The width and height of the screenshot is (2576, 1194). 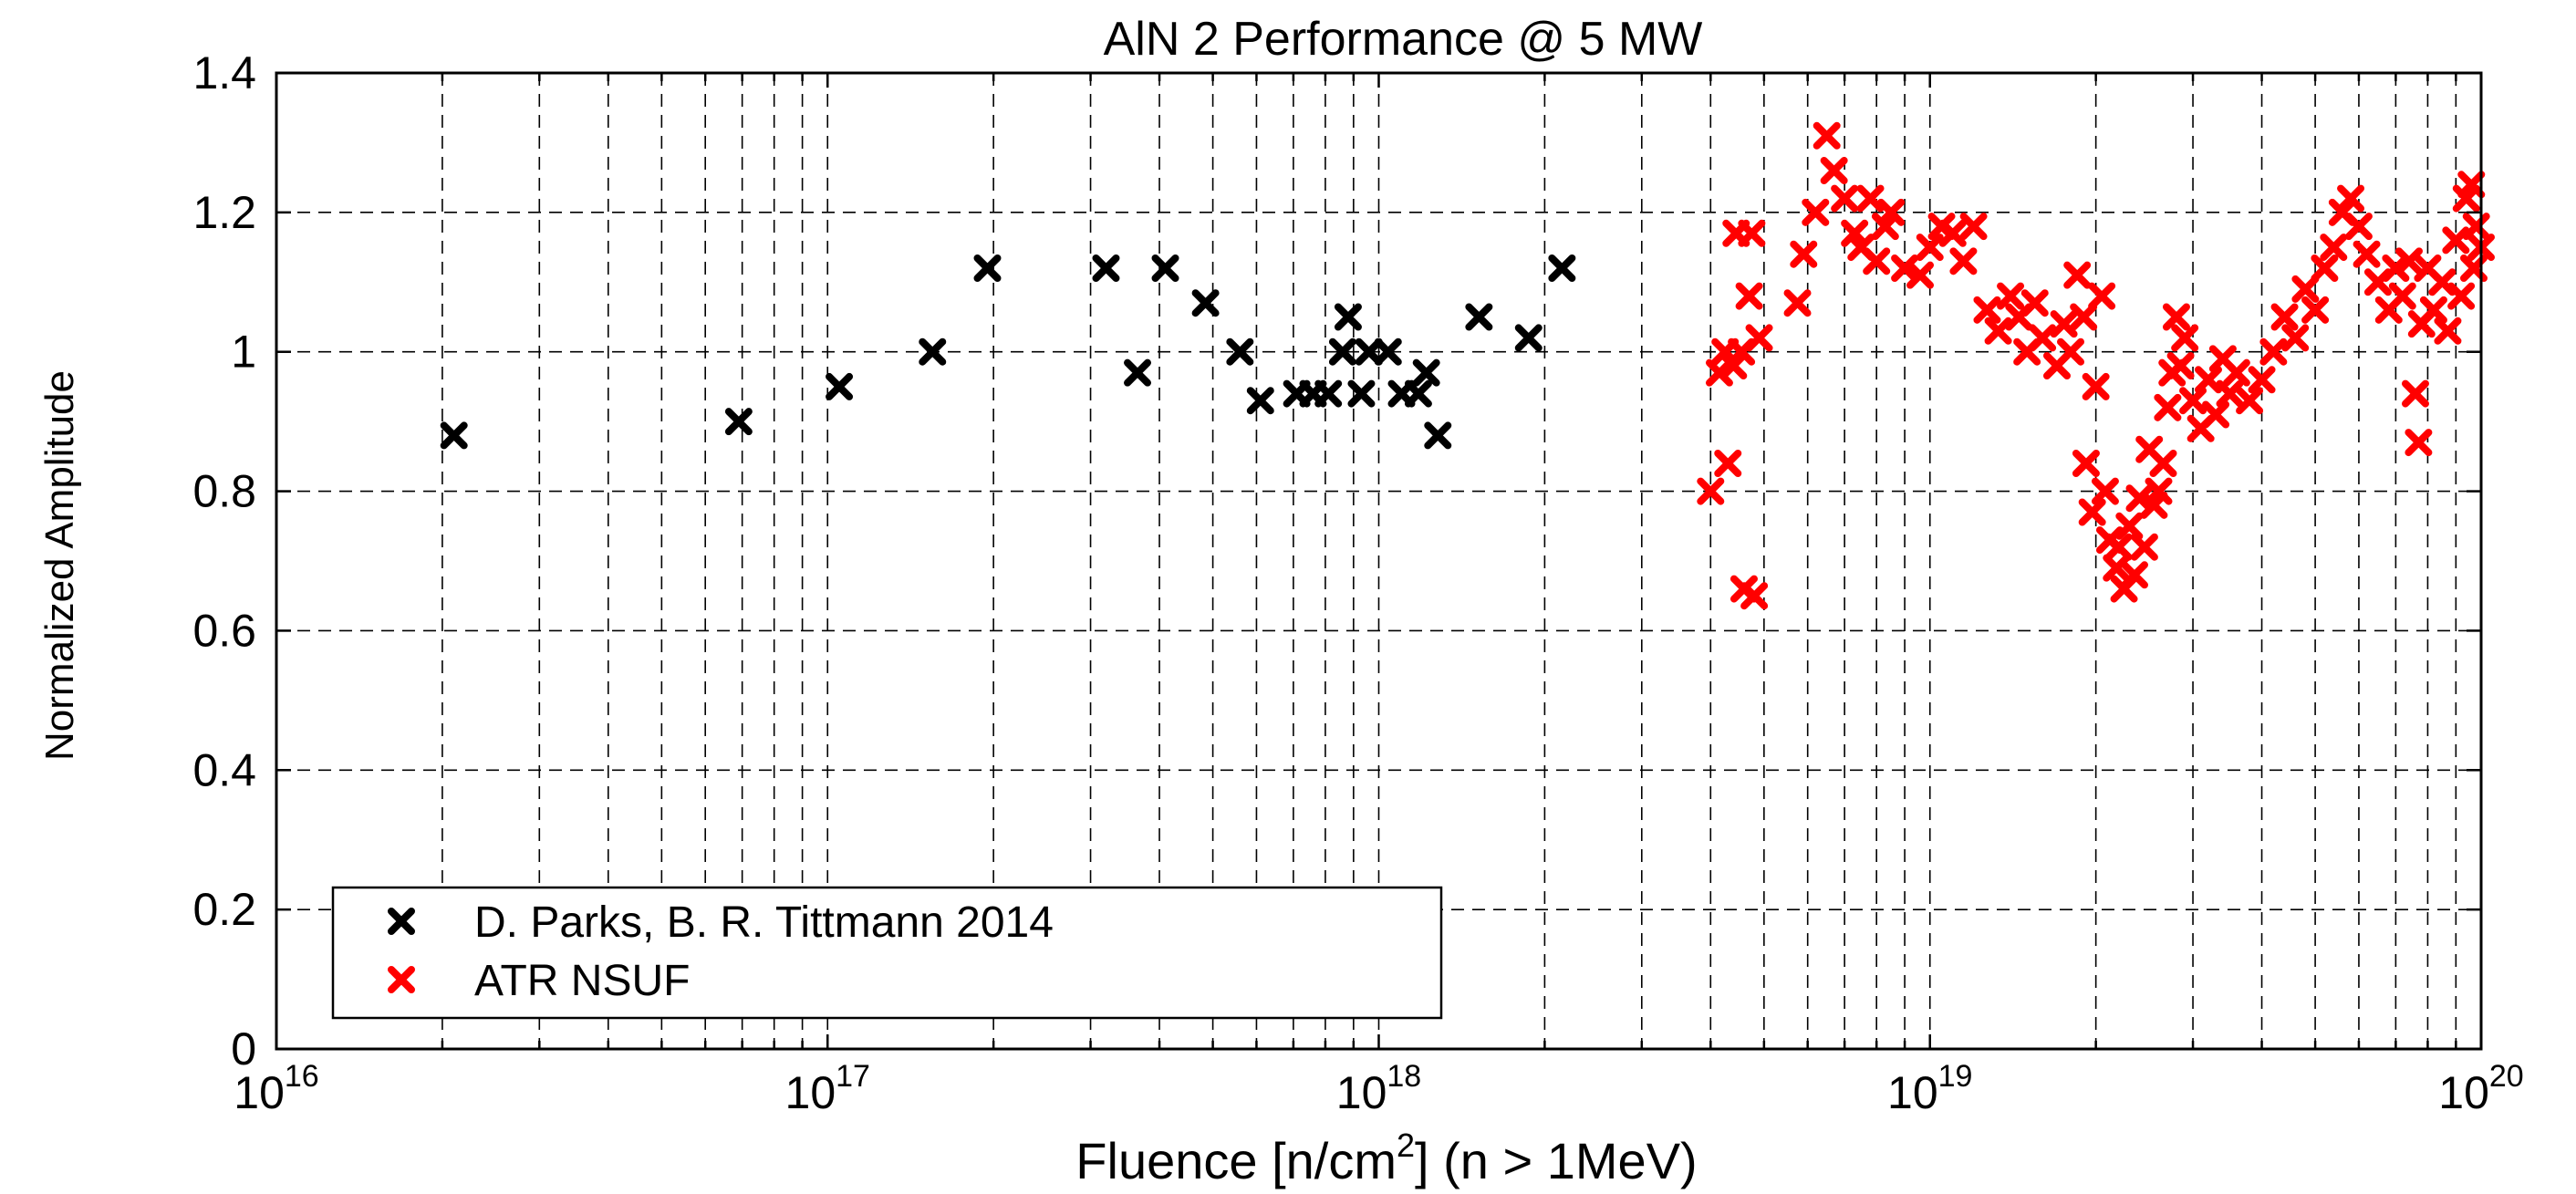 I want to click on x-tick-label: 1019, so click(x=1929, y=1088).